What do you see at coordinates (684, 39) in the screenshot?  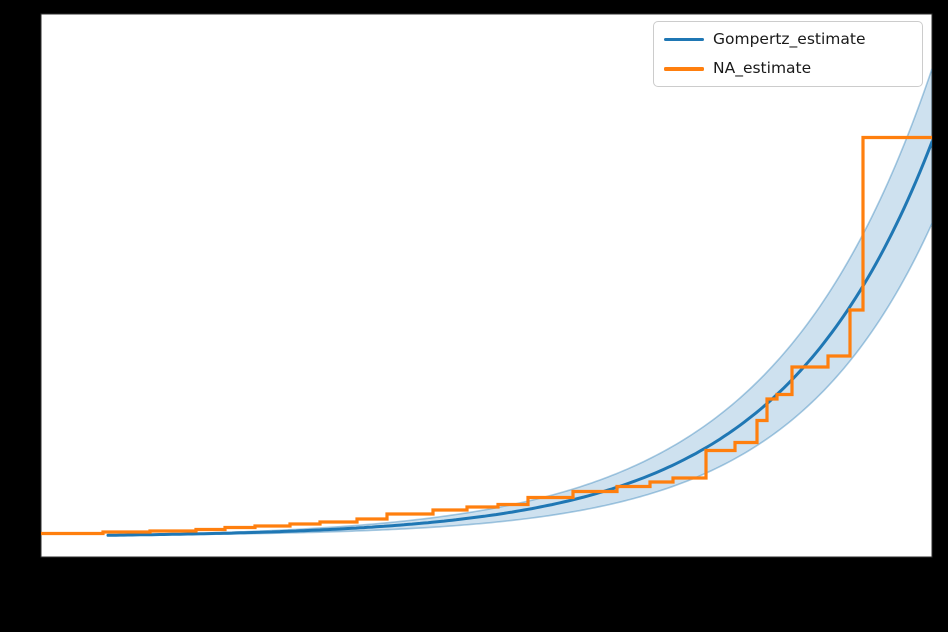 I see `gompertz-line-swatch` at bounding box center [684, 39].